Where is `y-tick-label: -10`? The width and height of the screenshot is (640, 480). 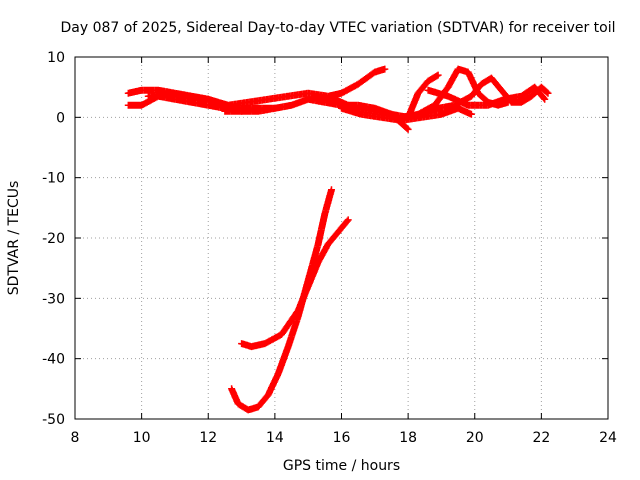
y-tick-label: -10 is located at coordinates (53, 179).